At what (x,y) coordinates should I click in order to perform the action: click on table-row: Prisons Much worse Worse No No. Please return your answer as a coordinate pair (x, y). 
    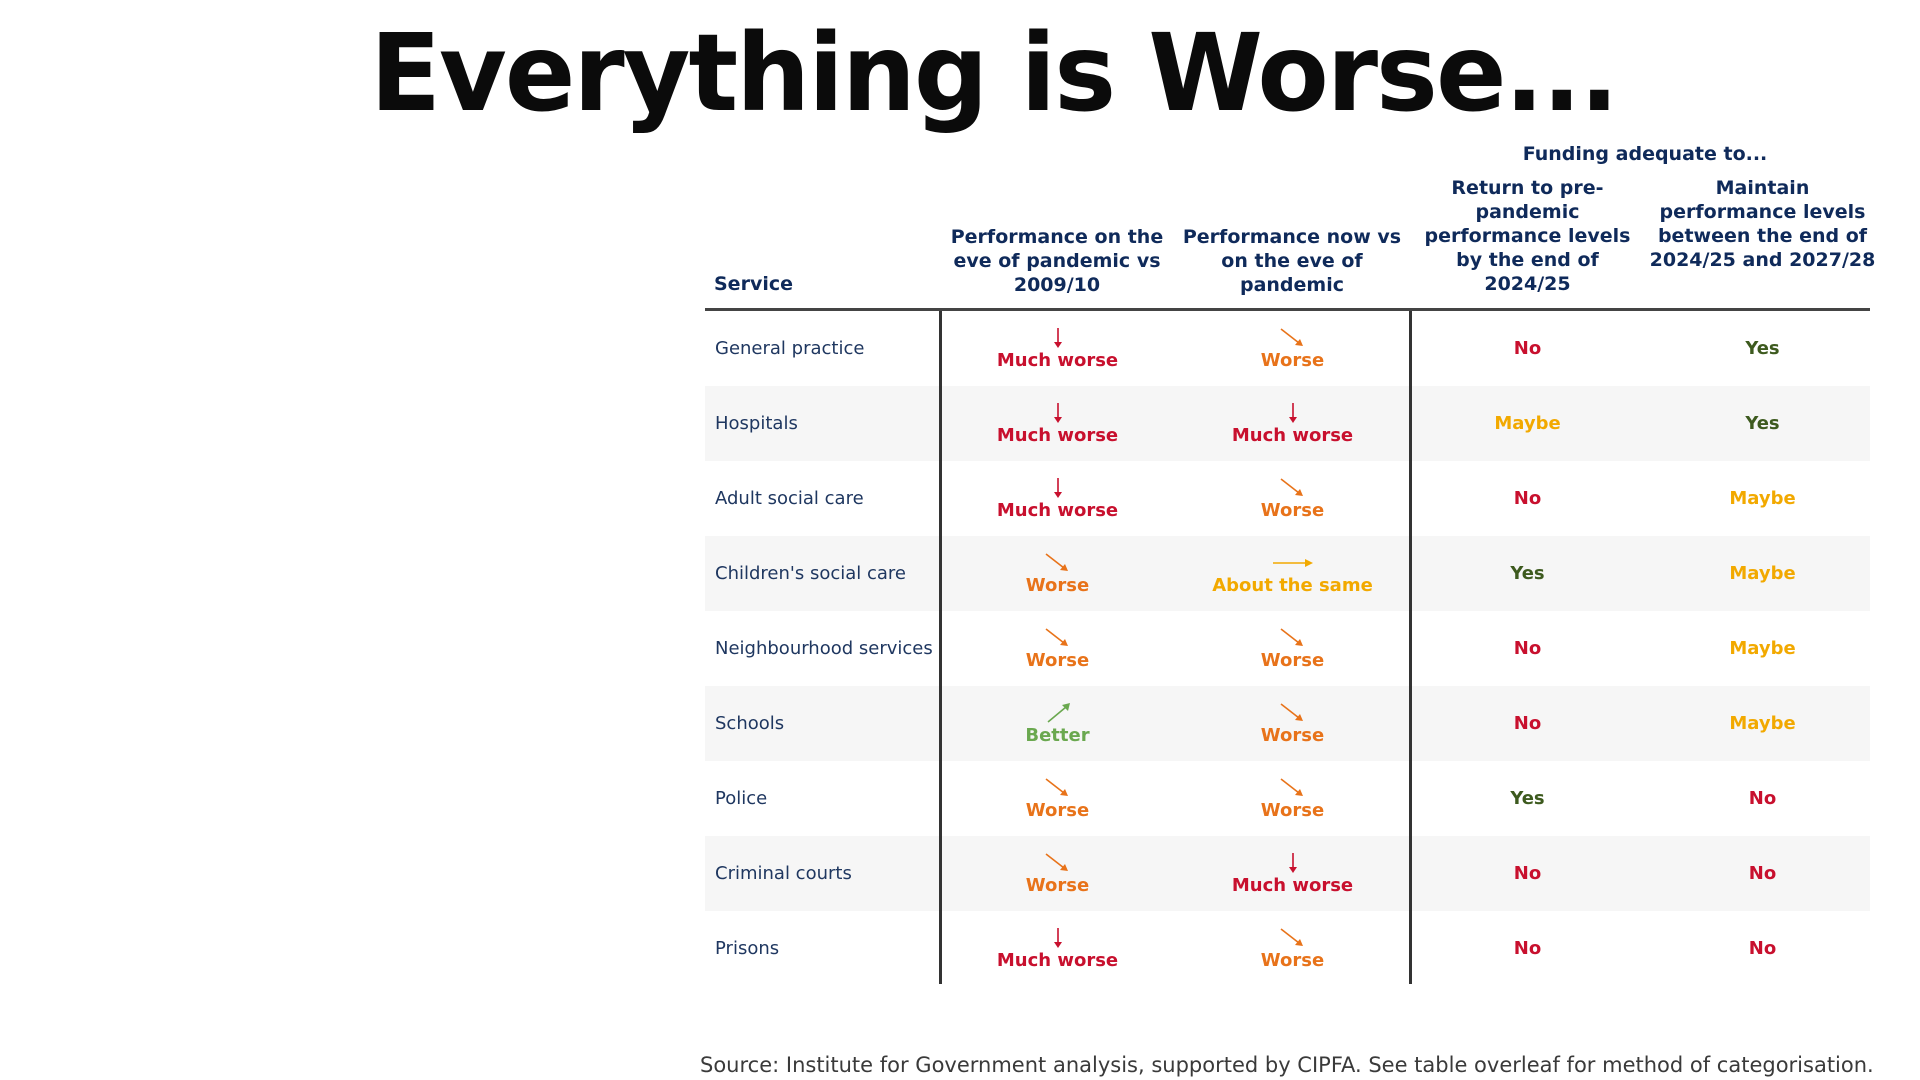
    Looking at the image, I should click on (1287, 948).